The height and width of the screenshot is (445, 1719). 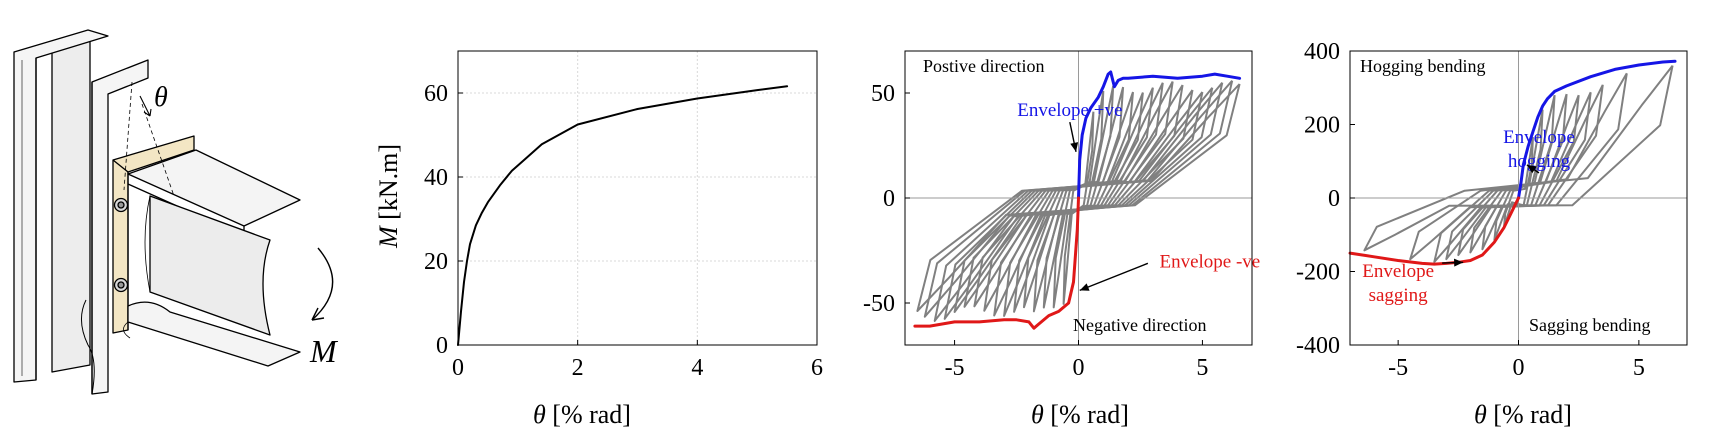 I want to click on chart1-x-tick-label-2: 4, so click(x=697, y=368).